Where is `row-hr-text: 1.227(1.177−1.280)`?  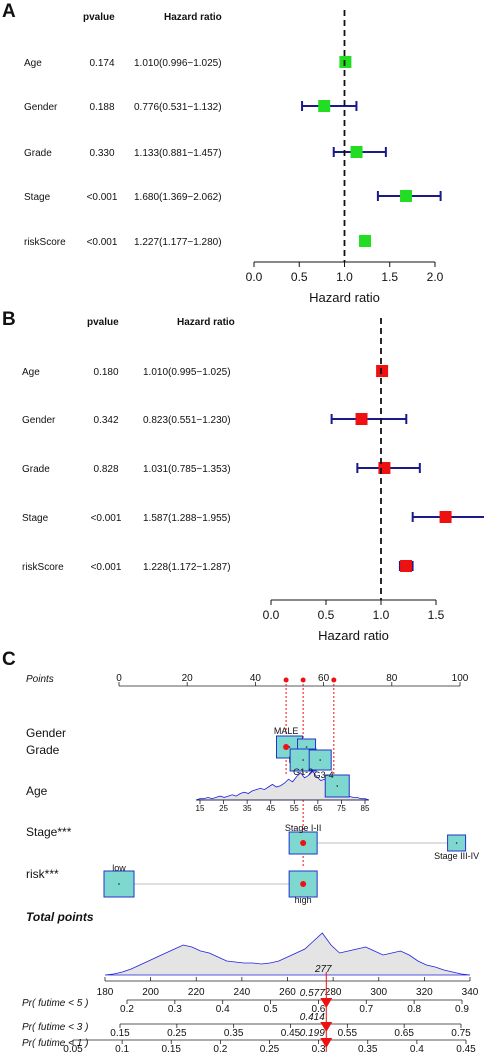 row-hr-text: 1.227(1.177−1.280) is located at coordinates (178, 242).